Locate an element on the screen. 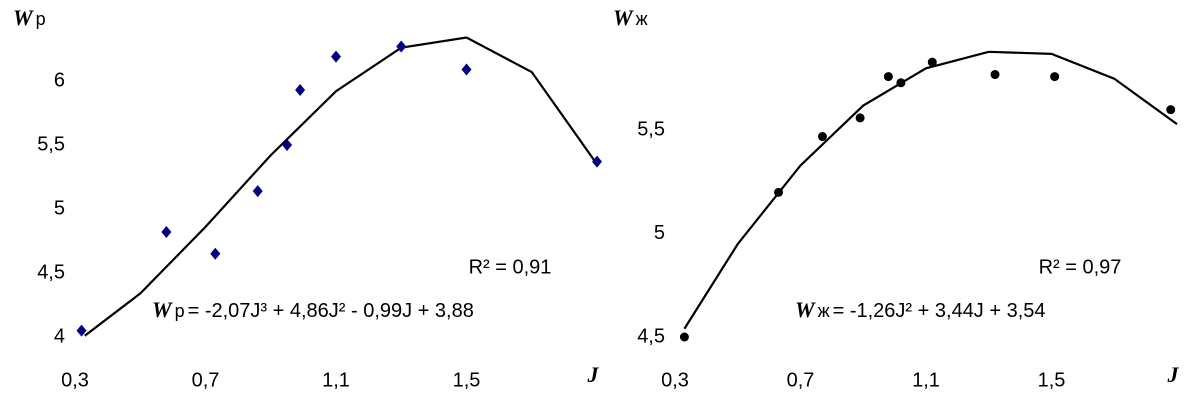 The width and height of the screenshot is (1198, 401). y-axis-sub: ж is located at coordinates (642, 19).